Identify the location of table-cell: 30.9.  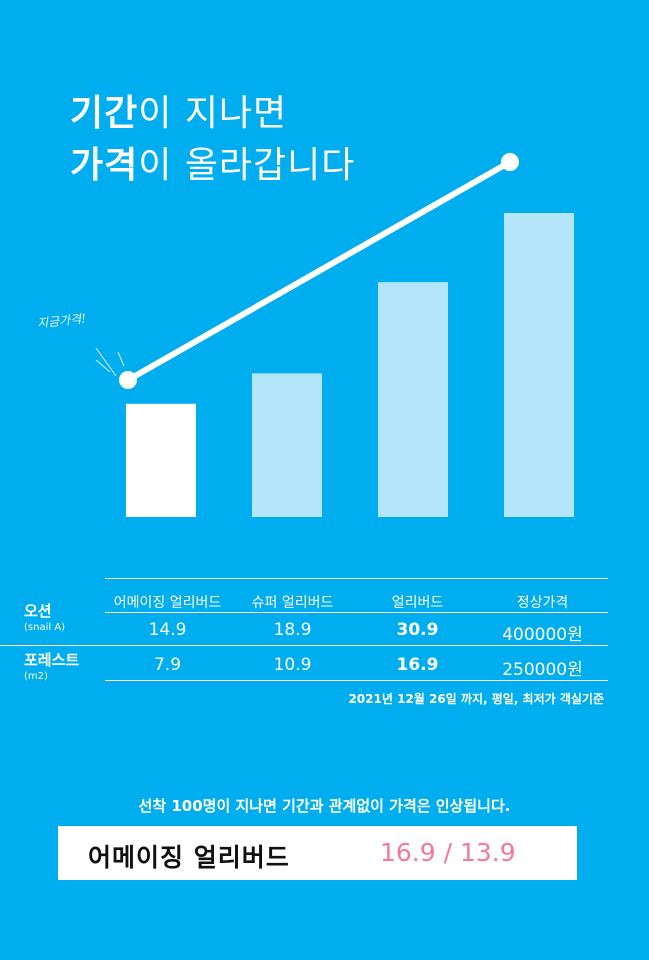
(417, 630).